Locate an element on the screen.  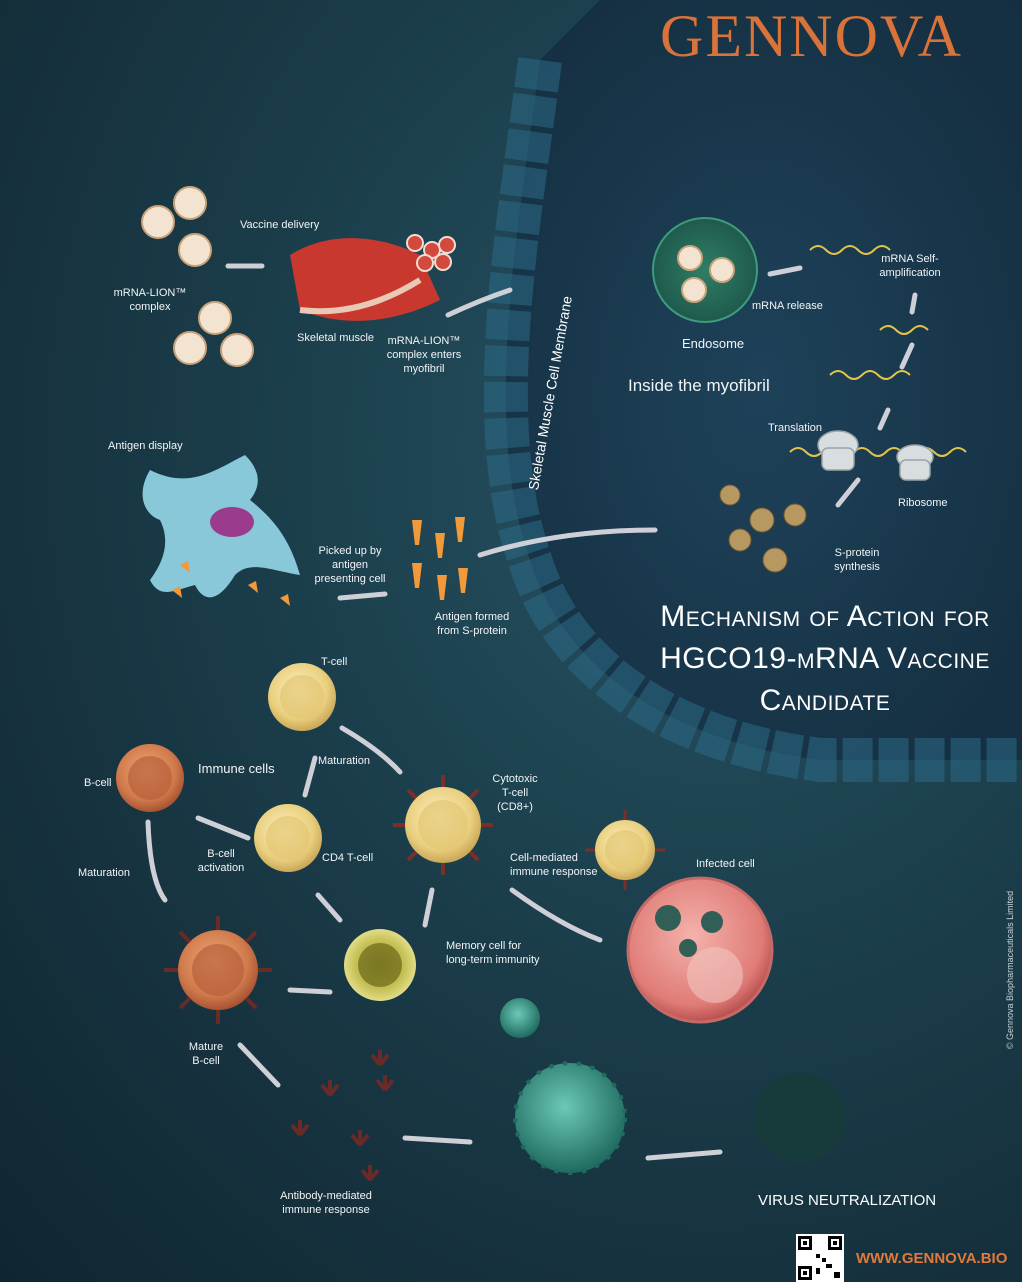
label-skeletal-muscle: Skeletal muscle is located at coordinates (336, 338).